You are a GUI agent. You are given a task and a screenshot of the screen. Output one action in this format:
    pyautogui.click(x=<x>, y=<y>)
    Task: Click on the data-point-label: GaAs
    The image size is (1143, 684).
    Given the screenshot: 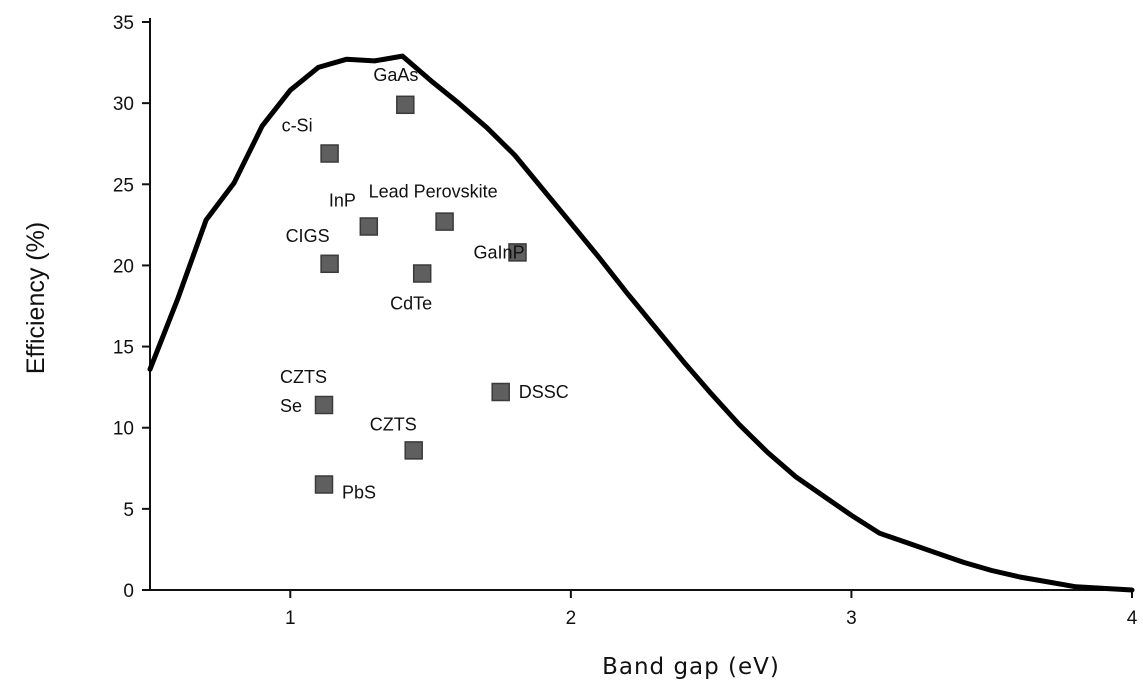 What is the action you would take?
    pyautogui.click(x=395, y=75)
    